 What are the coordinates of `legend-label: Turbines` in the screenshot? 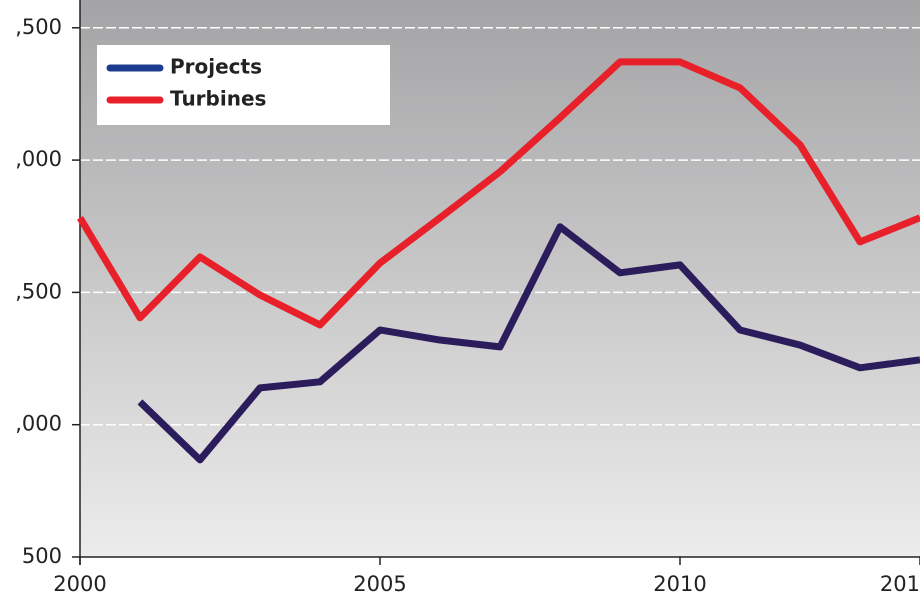 It's located at (218, 99).